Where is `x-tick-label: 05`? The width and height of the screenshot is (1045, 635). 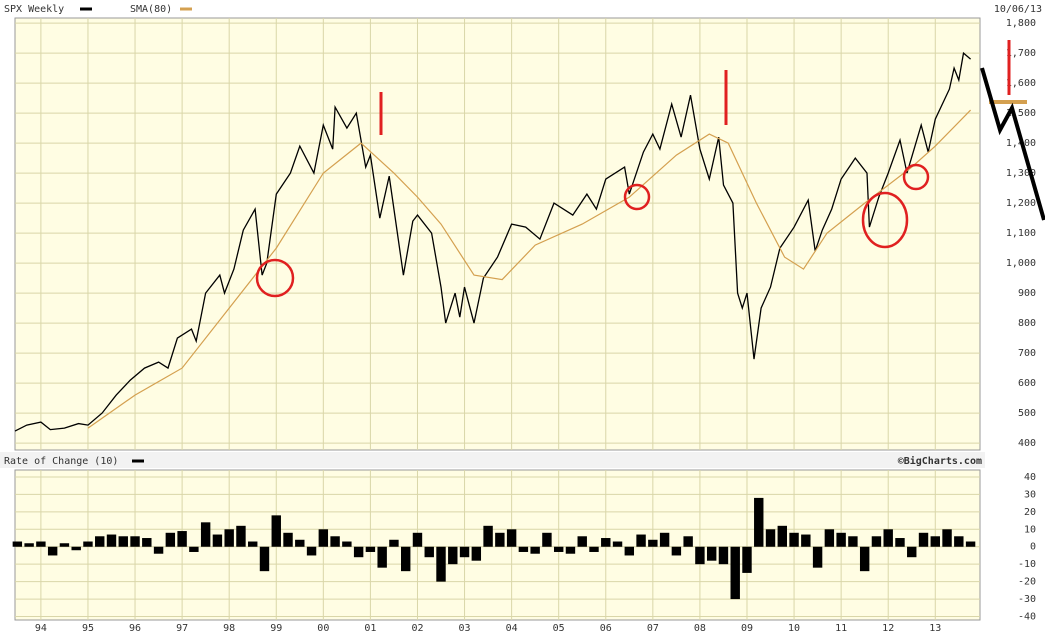 x-tick-label: 05 is located at coordinates (559, 628).